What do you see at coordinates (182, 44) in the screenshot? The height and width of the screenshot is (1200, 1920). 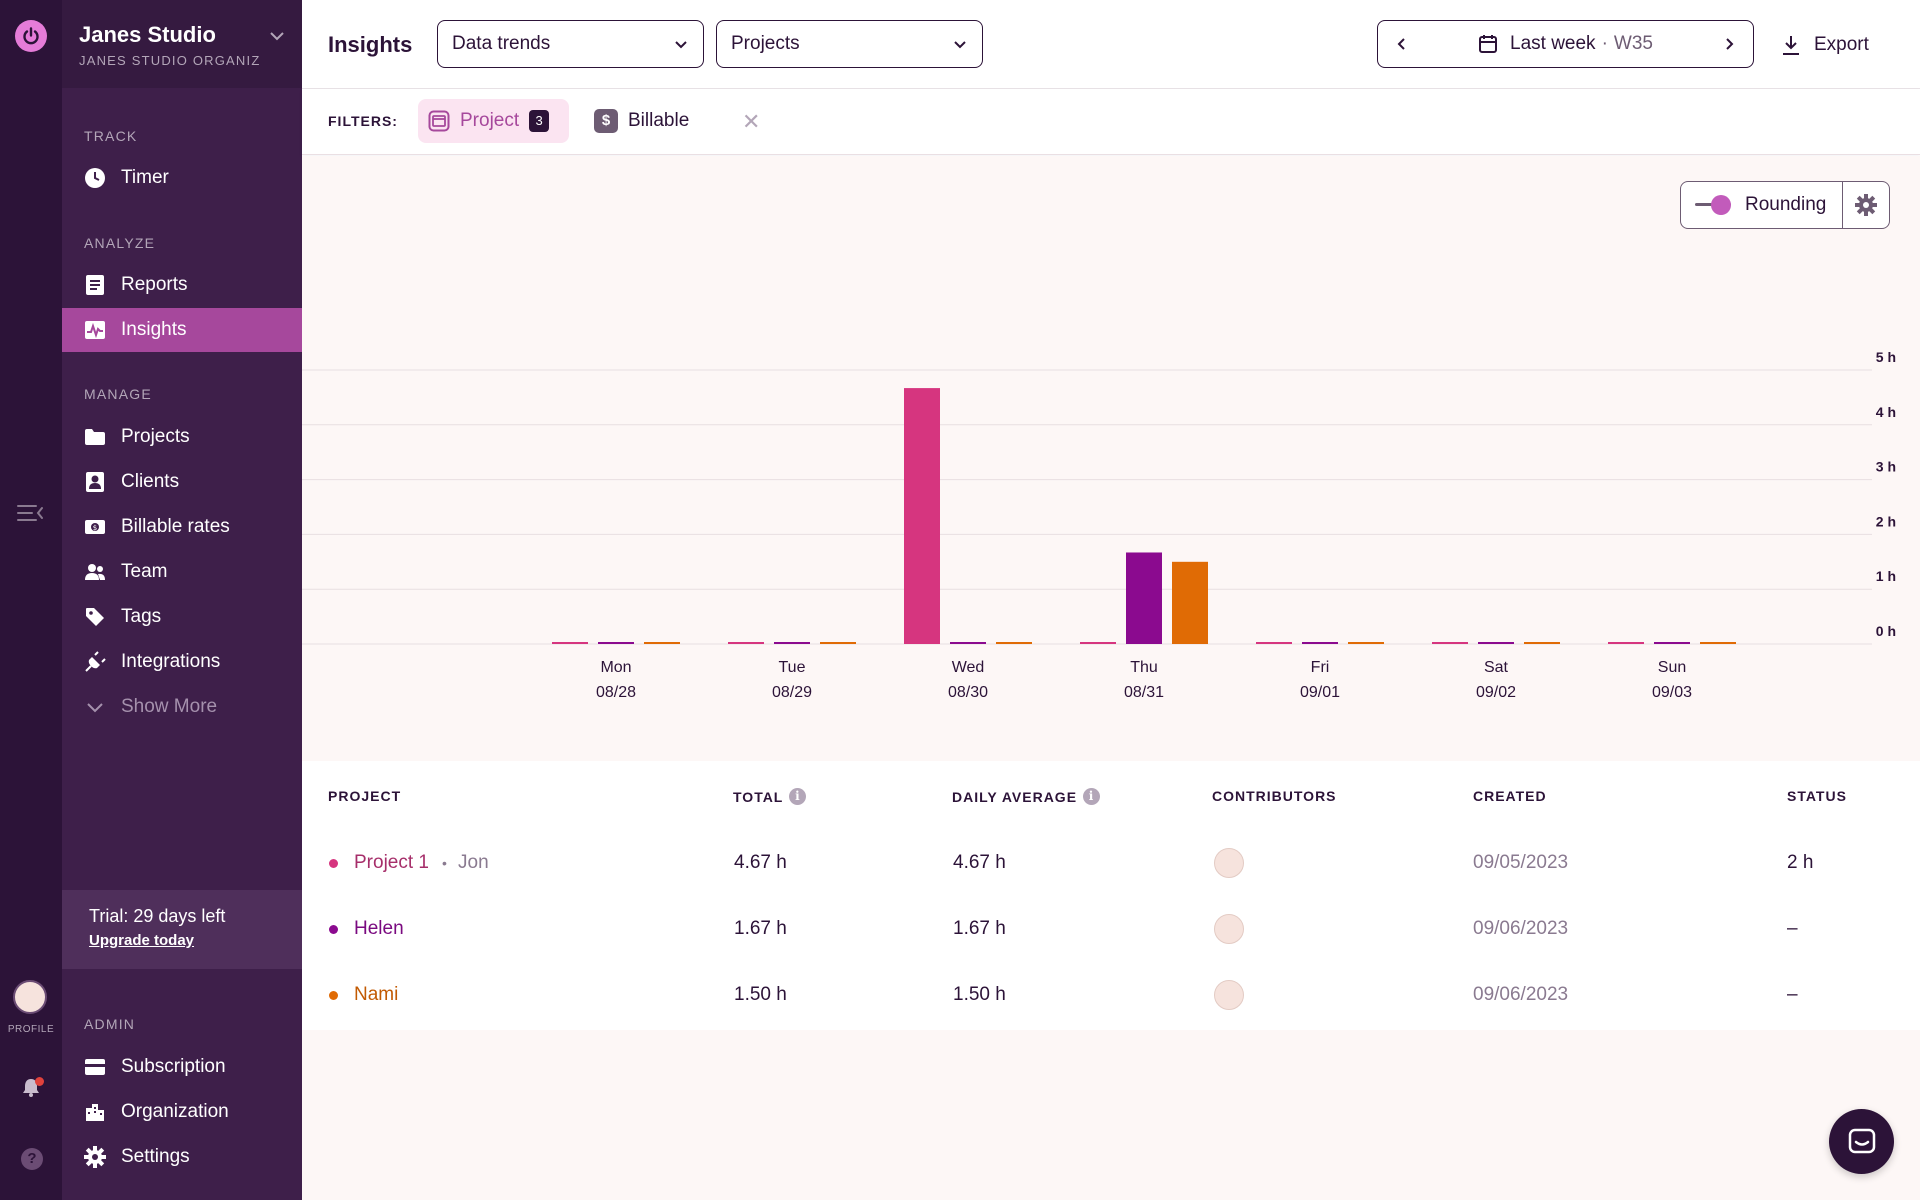 I see `workspace-switcher: Janes Studio JANES STUDIO ORGANIZATION` at bounding box center [182, 44].